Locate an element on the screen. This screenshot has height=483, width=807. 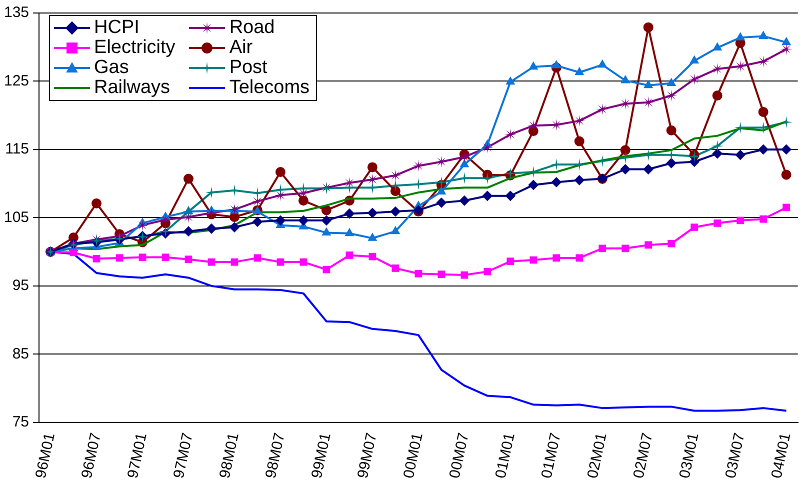
legend-label: Road is located at coordinates (252, 27).